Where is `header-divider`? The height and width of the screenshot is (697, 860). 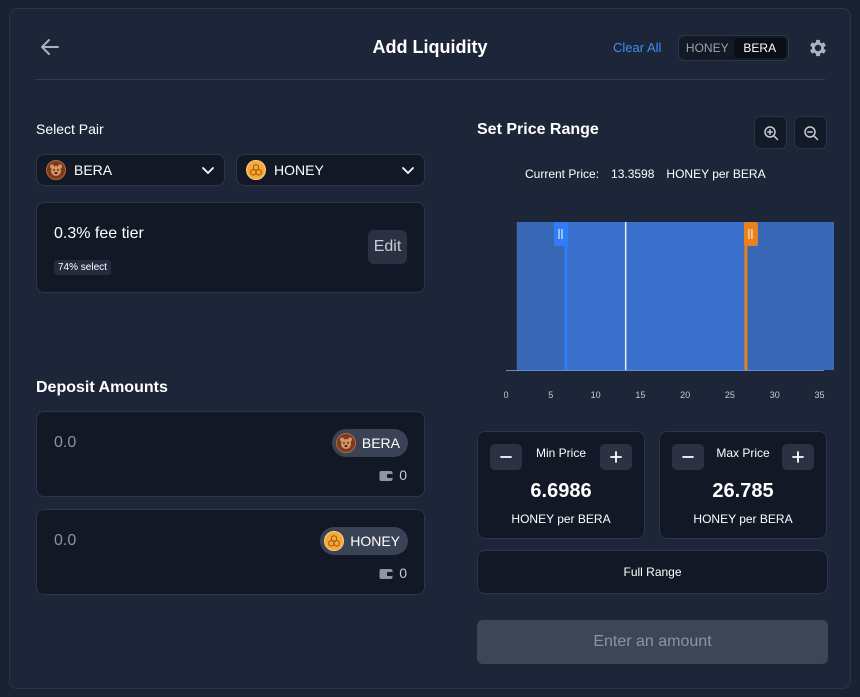 header-divider is located at coordinates (430, 79).